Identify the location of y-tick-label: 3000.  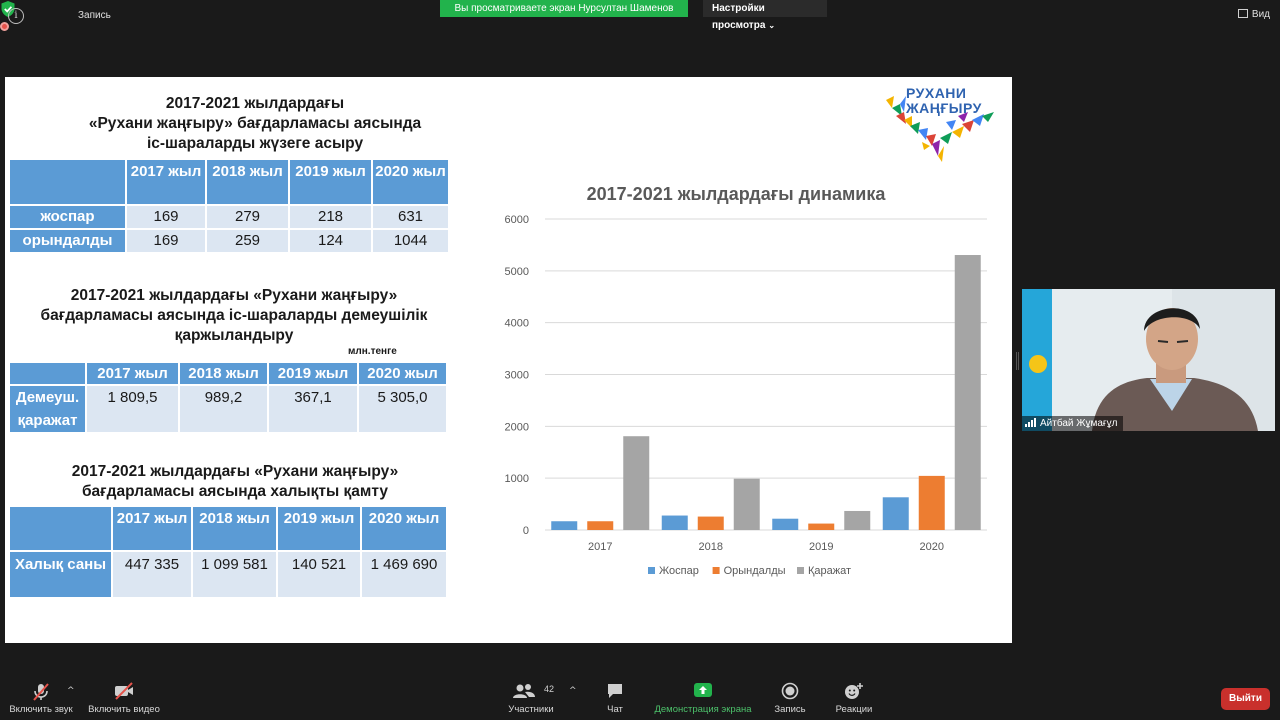
(517, 376).